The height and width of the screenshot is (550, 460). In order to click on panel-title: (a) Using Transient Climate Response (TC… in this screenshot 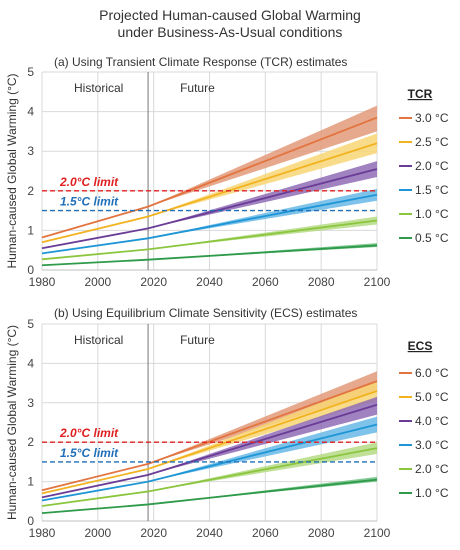, I will do `click(200, 62)`.